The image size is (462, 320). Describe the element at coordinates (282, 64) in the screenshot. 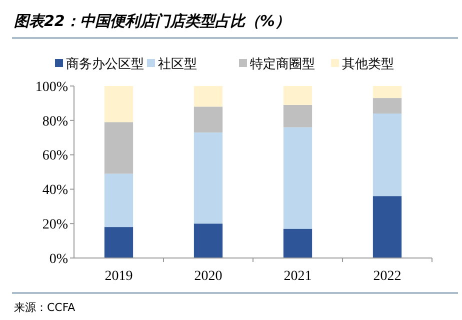

I see `legend-label: 特定商圈型` at that location.